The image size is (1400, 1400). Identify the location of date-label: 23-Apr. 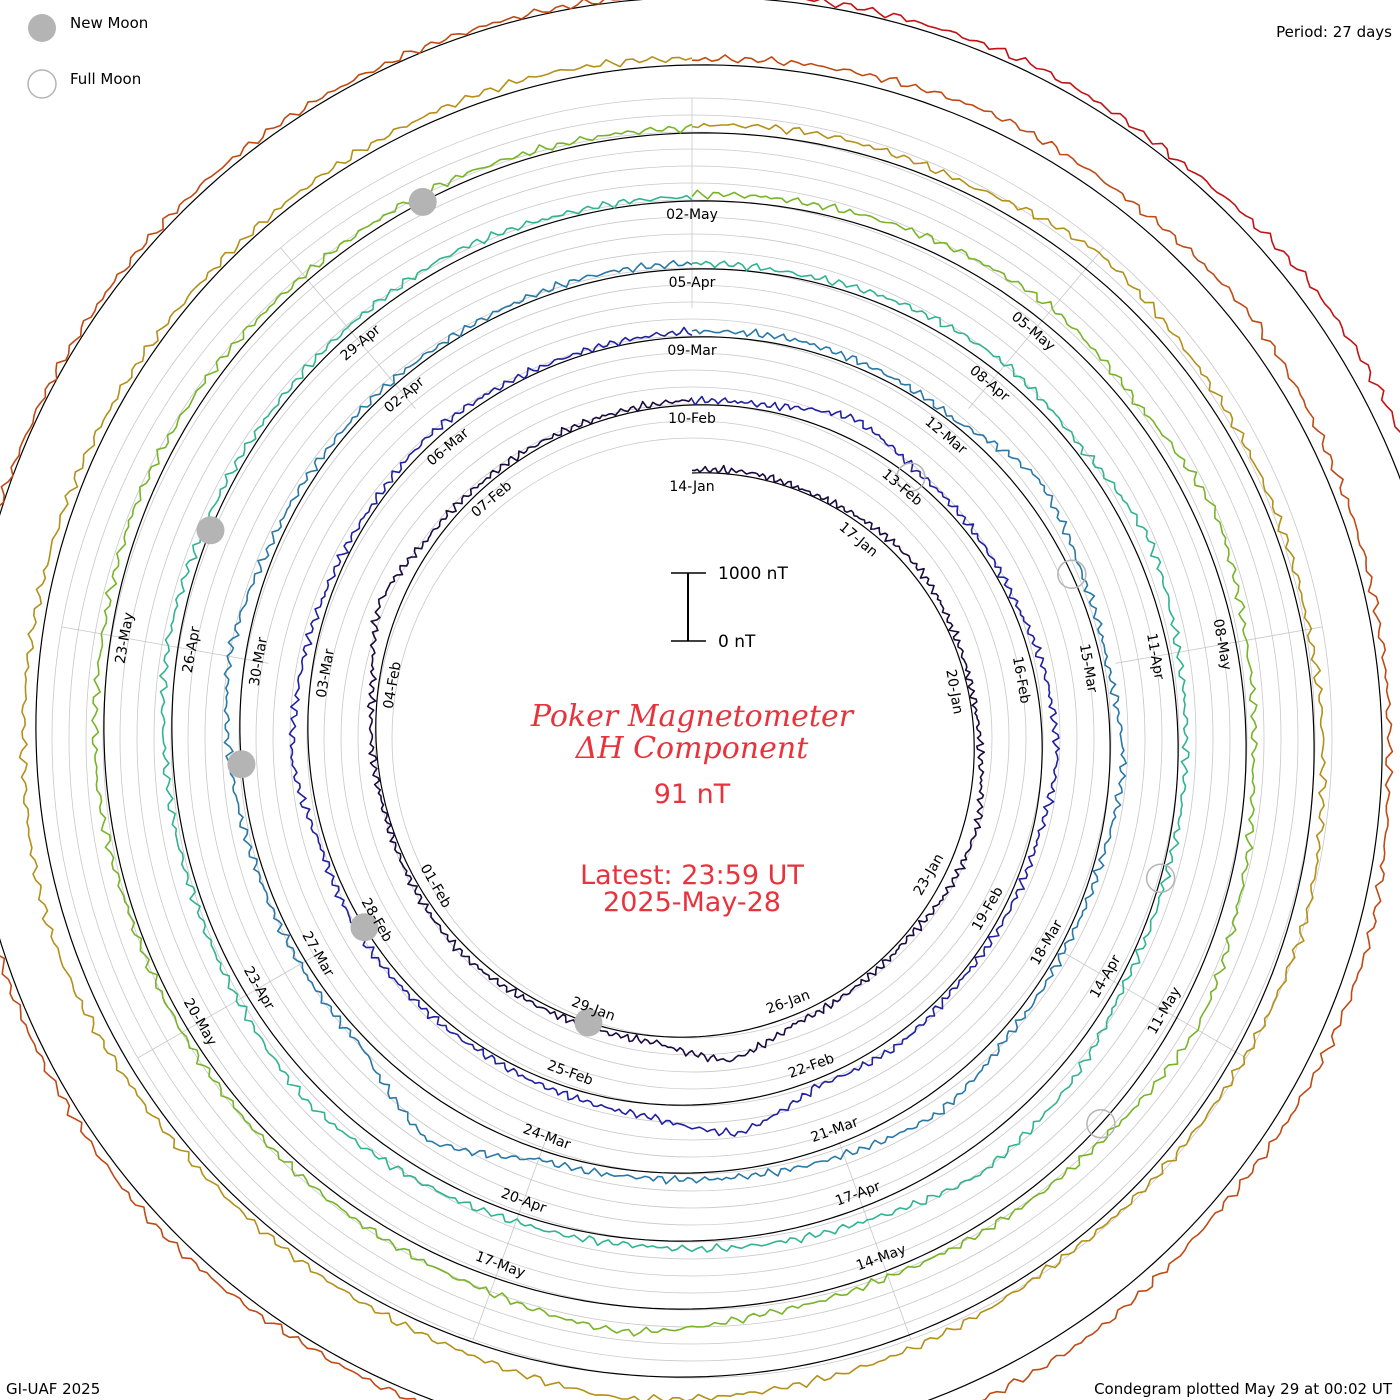
(258, 988).